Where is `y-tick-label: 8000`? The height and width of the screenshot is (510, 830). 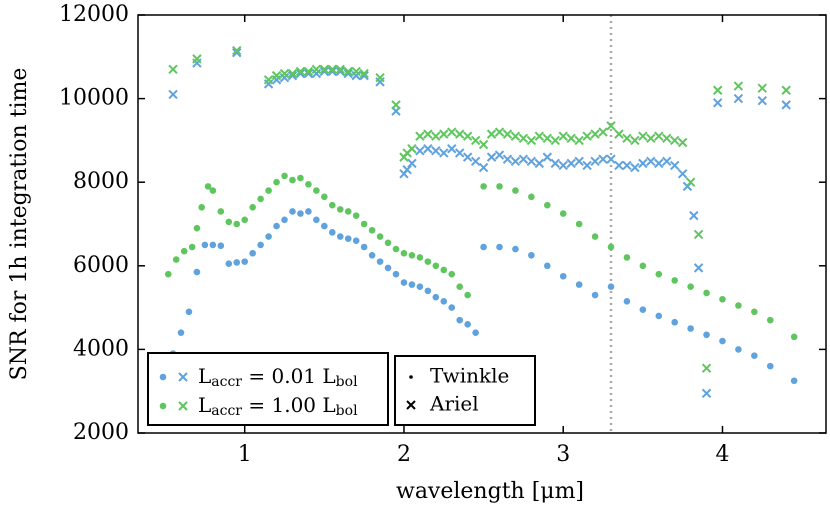 y-tick-label: 8000 is located at coordinates (101, 181).